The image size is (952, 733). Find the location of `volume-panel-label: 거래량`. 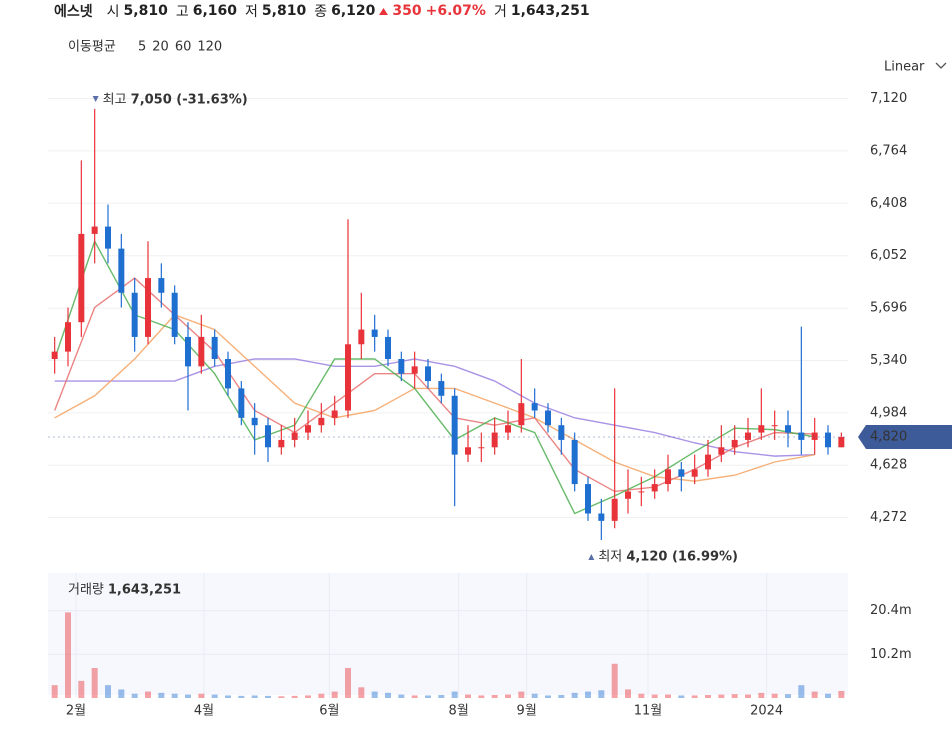

volume-panel-label: 거래량 is located at coordinates (86, 590).